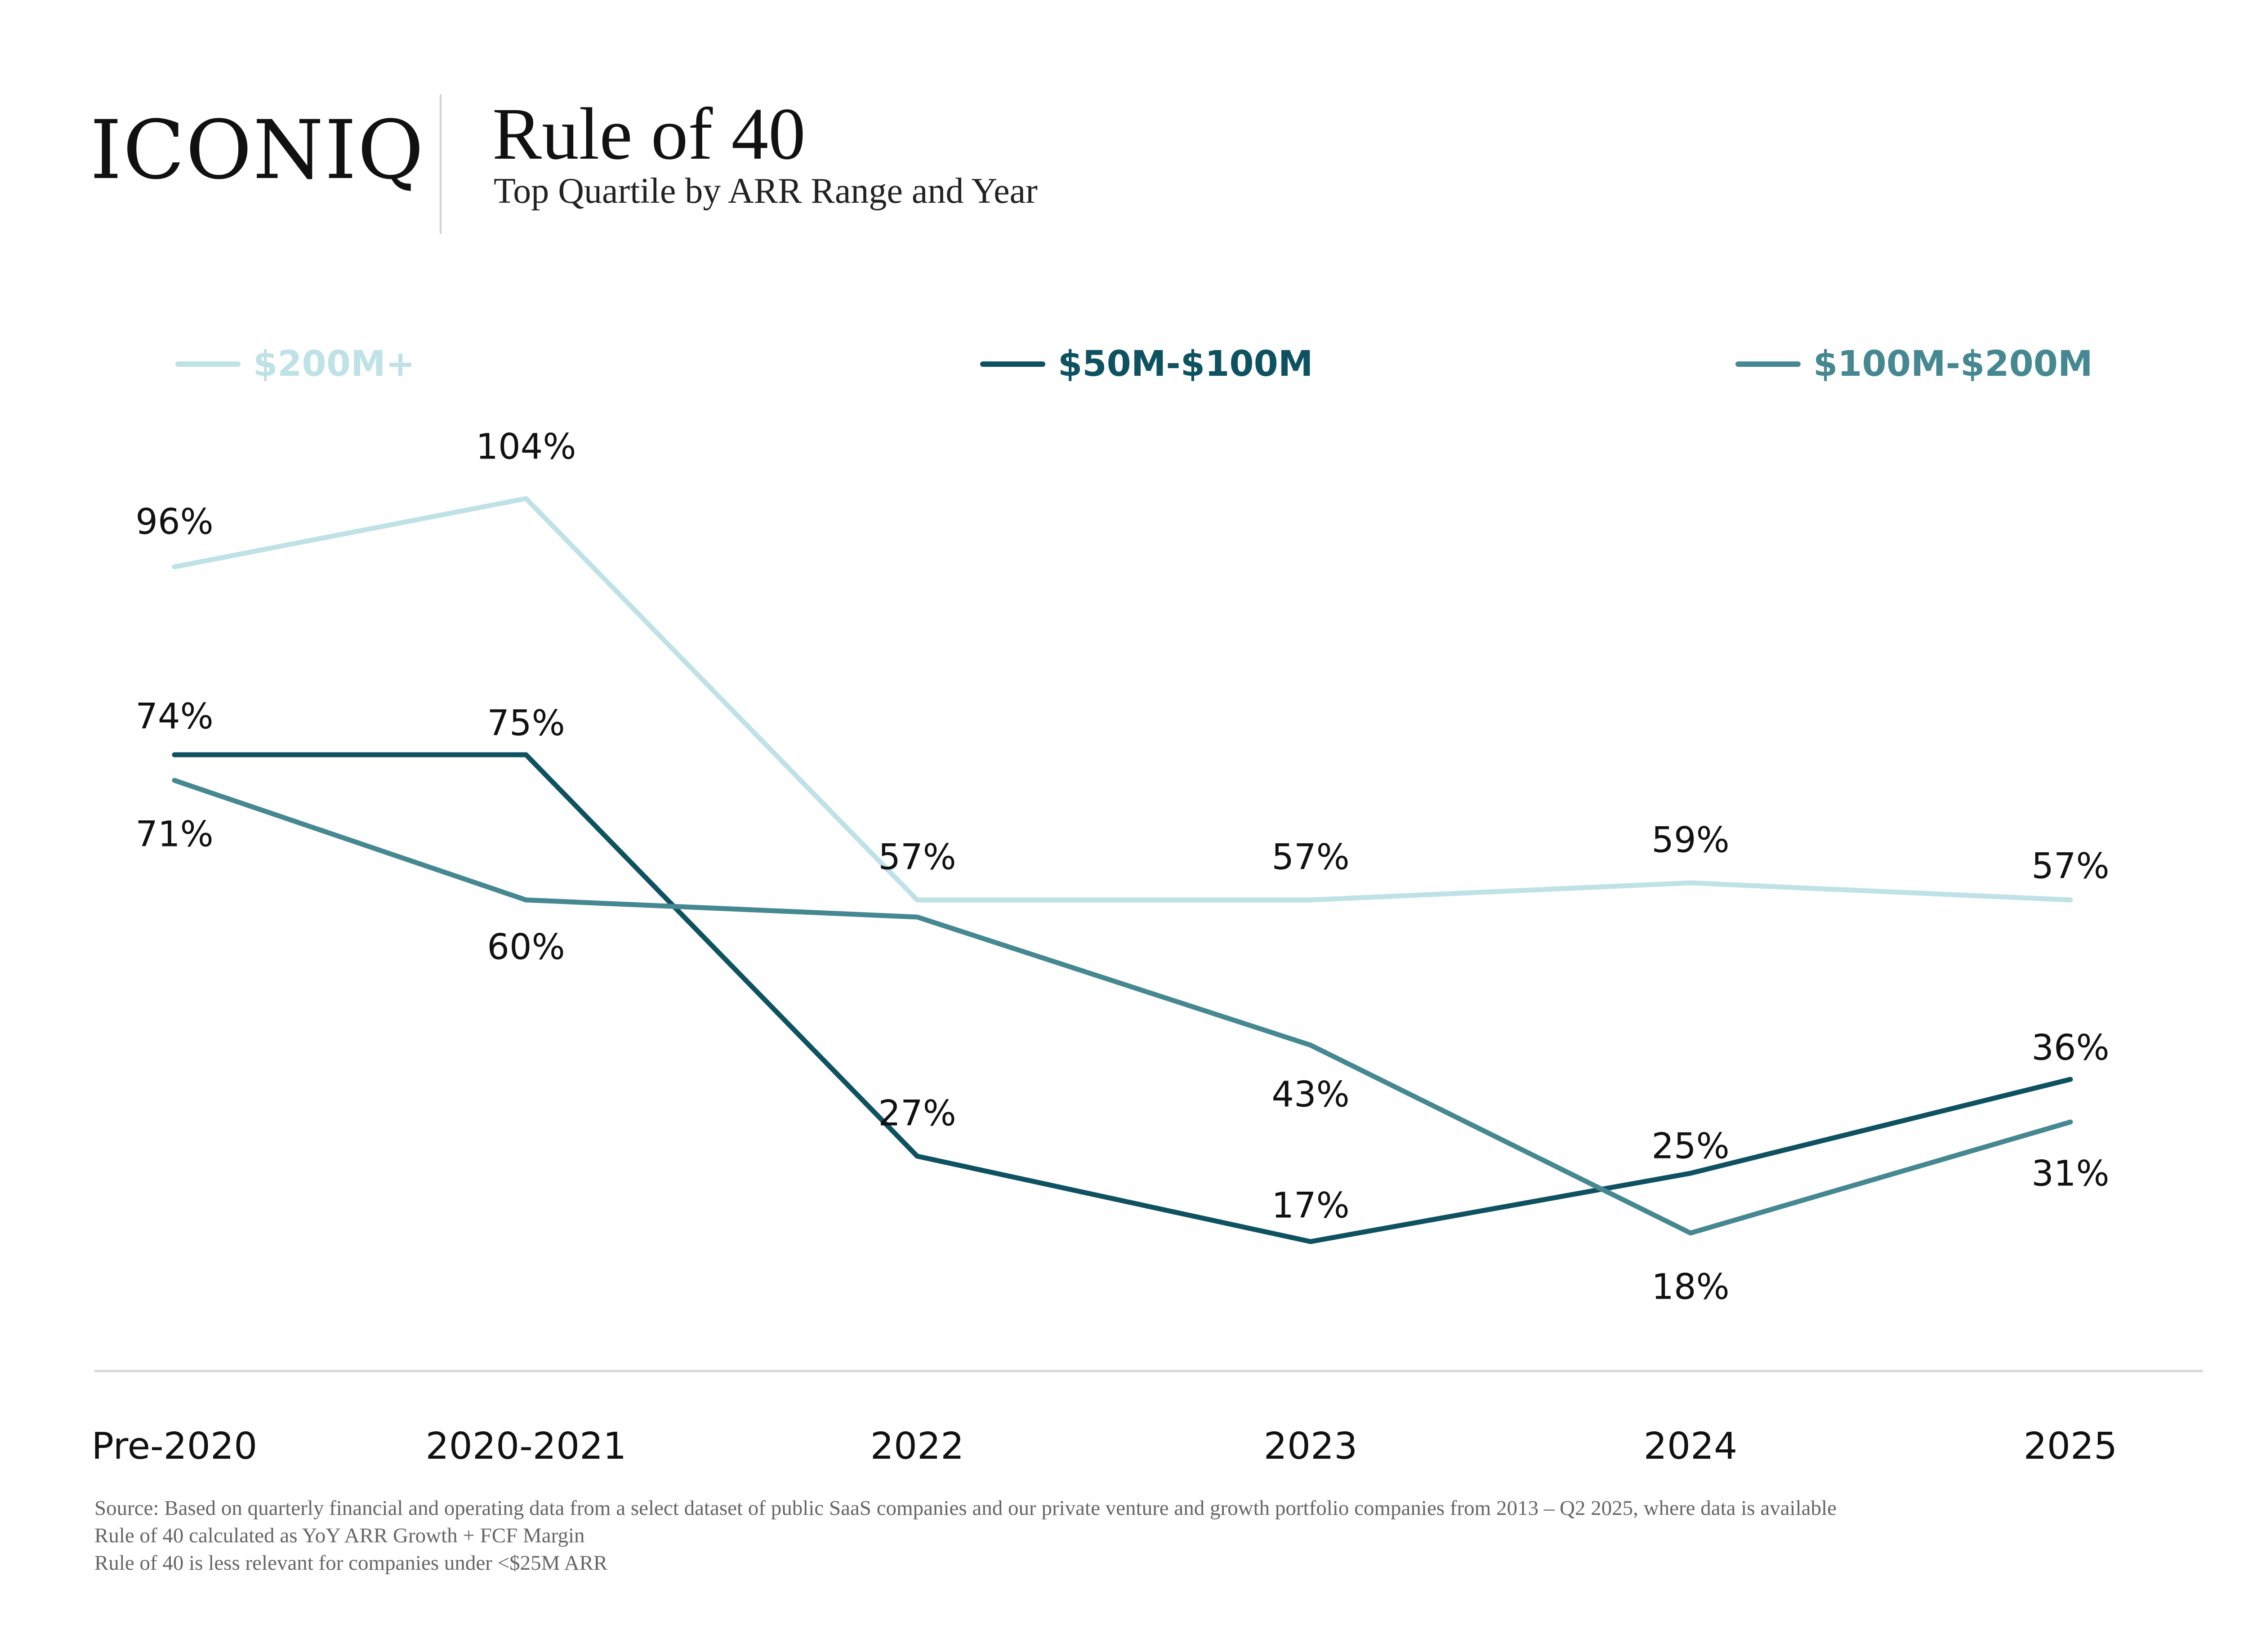 The width and height of the screenshot is (2248, 1652). Describe the element at coordinates (526, 723) in the screenshot. I see `data-label-50m-100m: 75%` at that location.